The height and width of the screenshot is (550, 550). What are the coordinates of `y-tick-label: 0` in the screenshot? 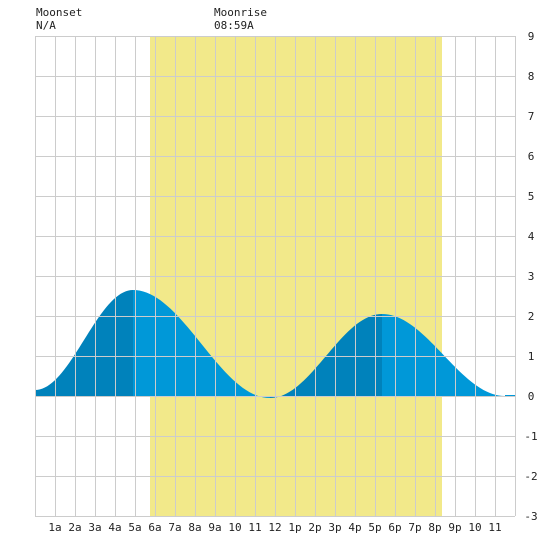 It's located at (531, 396).